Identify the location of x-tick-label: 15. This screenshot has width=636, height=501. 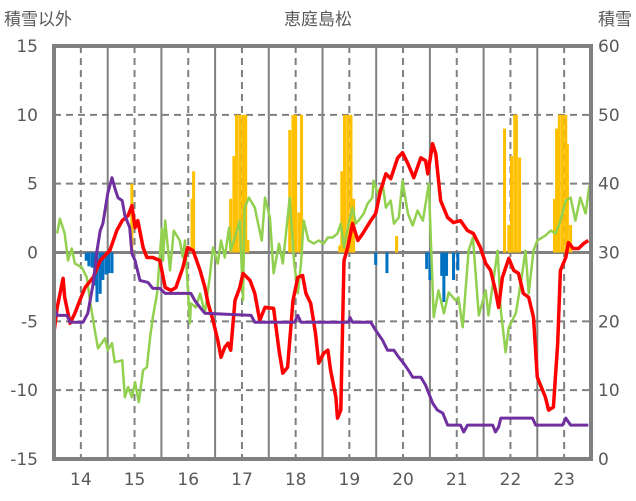
(135, 480).